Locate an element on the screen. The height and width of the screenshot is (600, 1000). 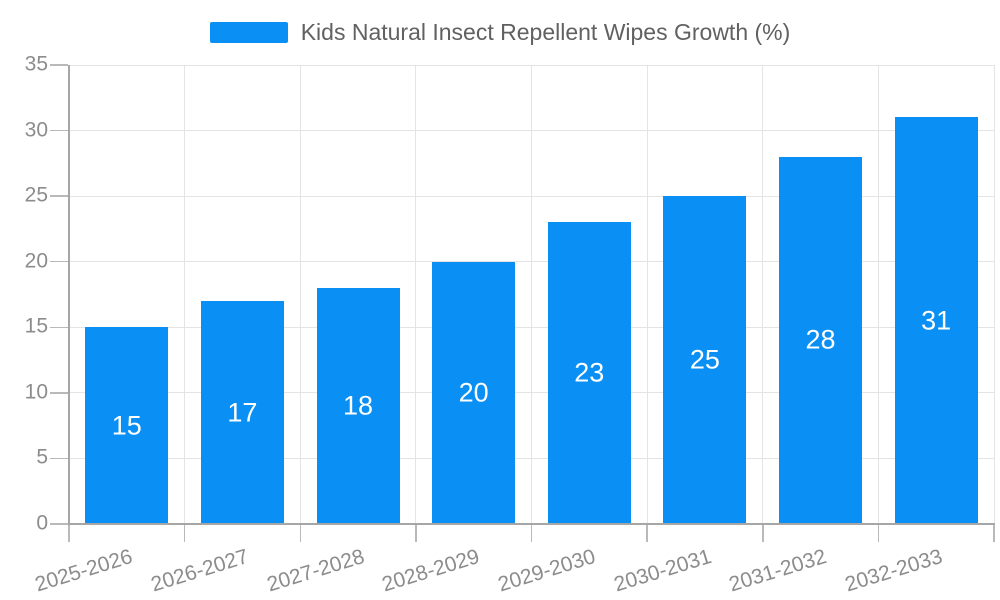
y-axis-tick-label: 0 is located at coordinates (42, 523).